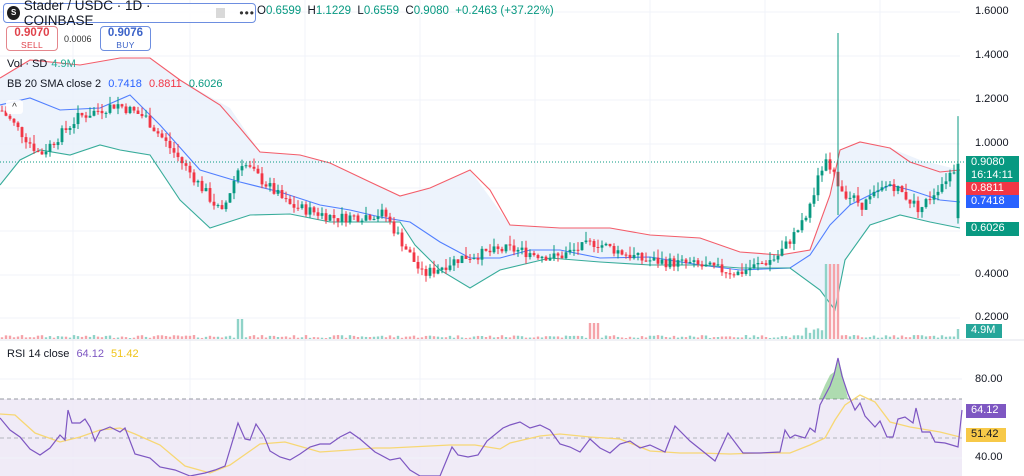 This screenshot has height=476, width=1024. What do you see at coordinates (986, 435) in the screenshot?
I see `rsi-ma-tag: 51.42` at bounding box center [986, 435].